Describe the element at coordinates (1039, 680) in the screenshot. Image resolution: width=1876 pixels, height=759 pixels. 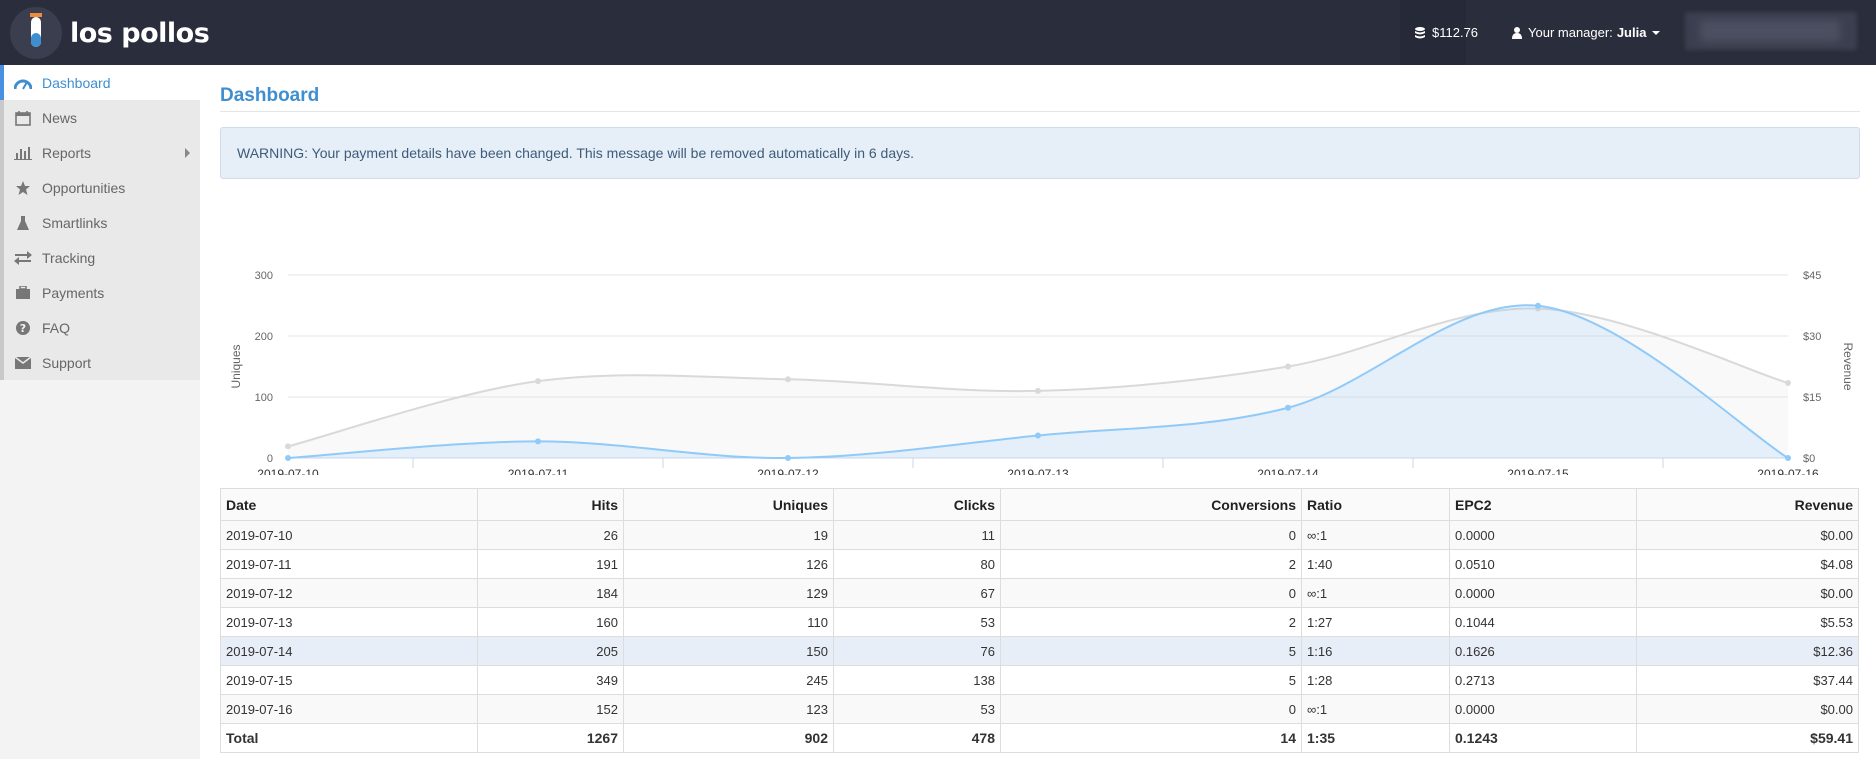
I see `table-row: 2019-07-15 349 245 138 5 1:28 0.2713 $37.44` at that location.